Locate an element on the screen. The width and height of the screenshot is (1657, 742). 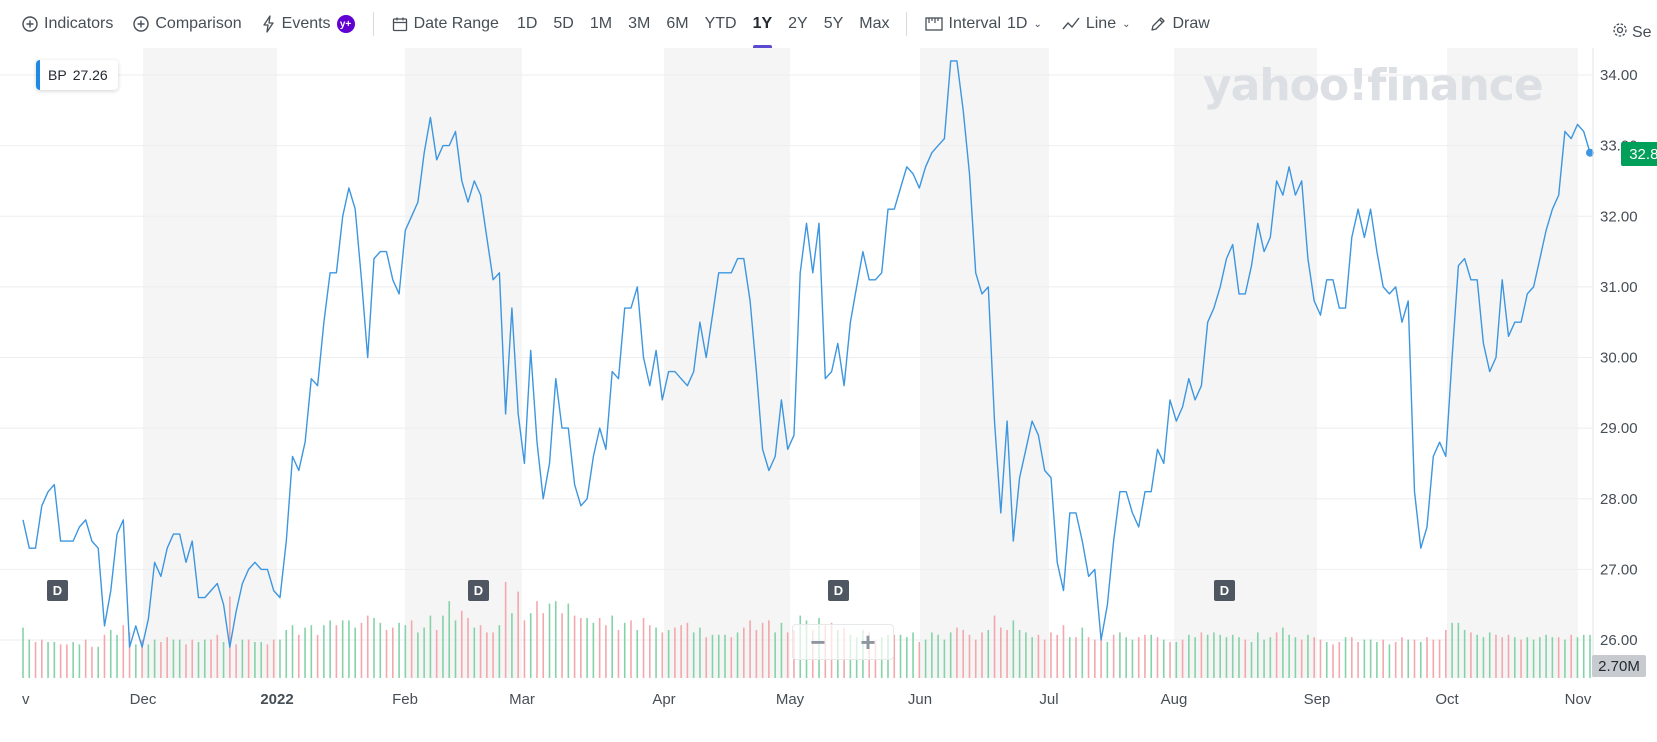
ruler-icon is located at coordinates (933, 24).